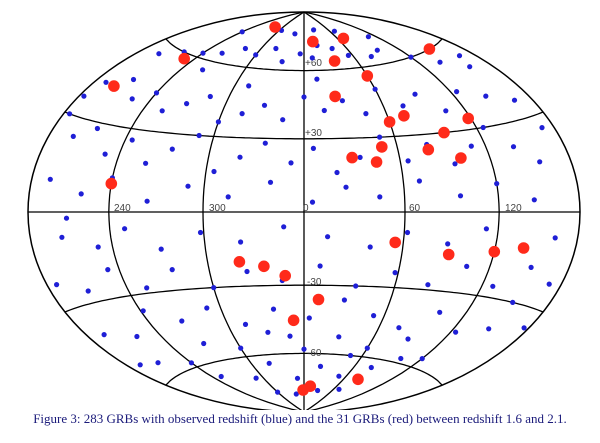  I want to click on lon-tick-0: 0, so click(306, 208).